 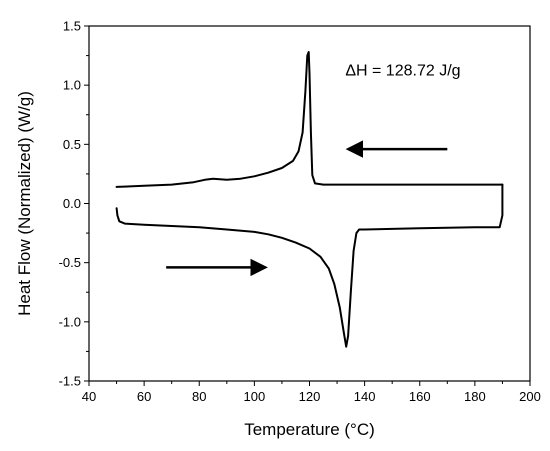 I want to click on x-axis-title: Temperature (°C), so click(x=309, y=429).